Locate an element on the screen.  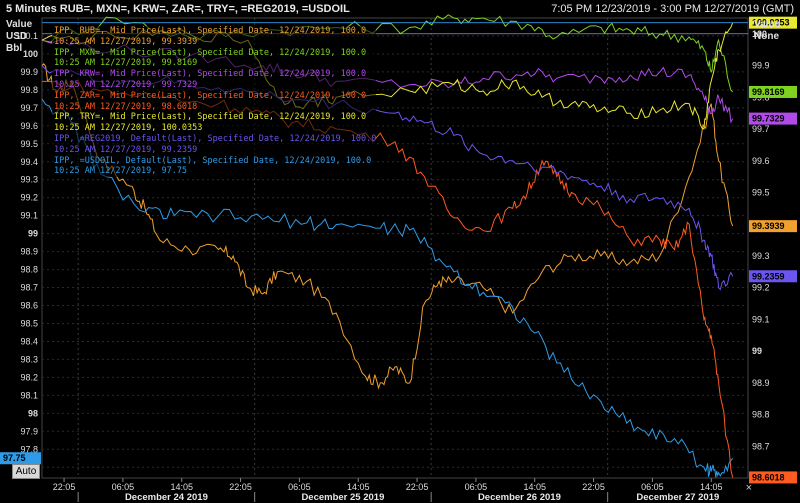
legend-value-mxn: 10:25 AM 12/27/2019, 99.8169 is located at coordinates (214, 64).